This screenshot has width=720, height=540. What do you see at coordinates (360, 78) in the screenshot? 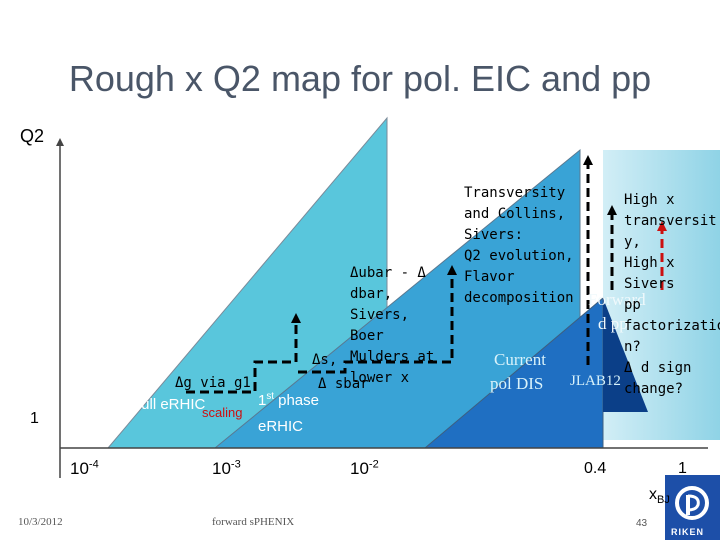
I see `page-title: Rough x Q2 map for pol. EIC and pp` at bounding box center [360, 78].